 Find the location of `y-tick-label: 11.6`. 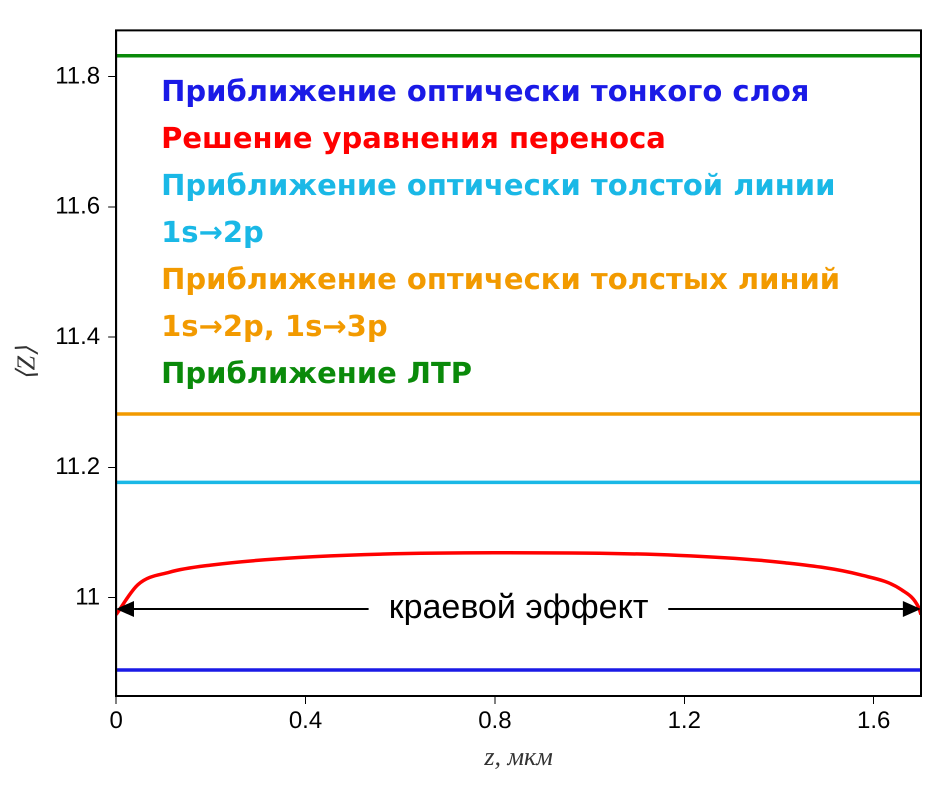

y-tick-label: 11.6 is located at coordinates (77, 206).